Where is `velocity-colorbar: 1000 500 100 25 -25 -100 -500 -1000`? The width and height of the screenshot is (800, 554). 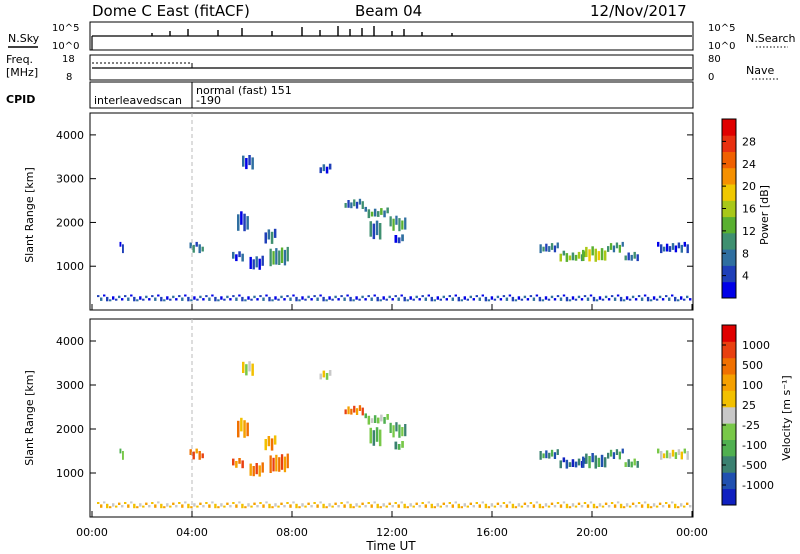 velocity-colorbar: 1000 500 100 25 -25 -100 -500 -1000 is located at coordinates (747, 415).